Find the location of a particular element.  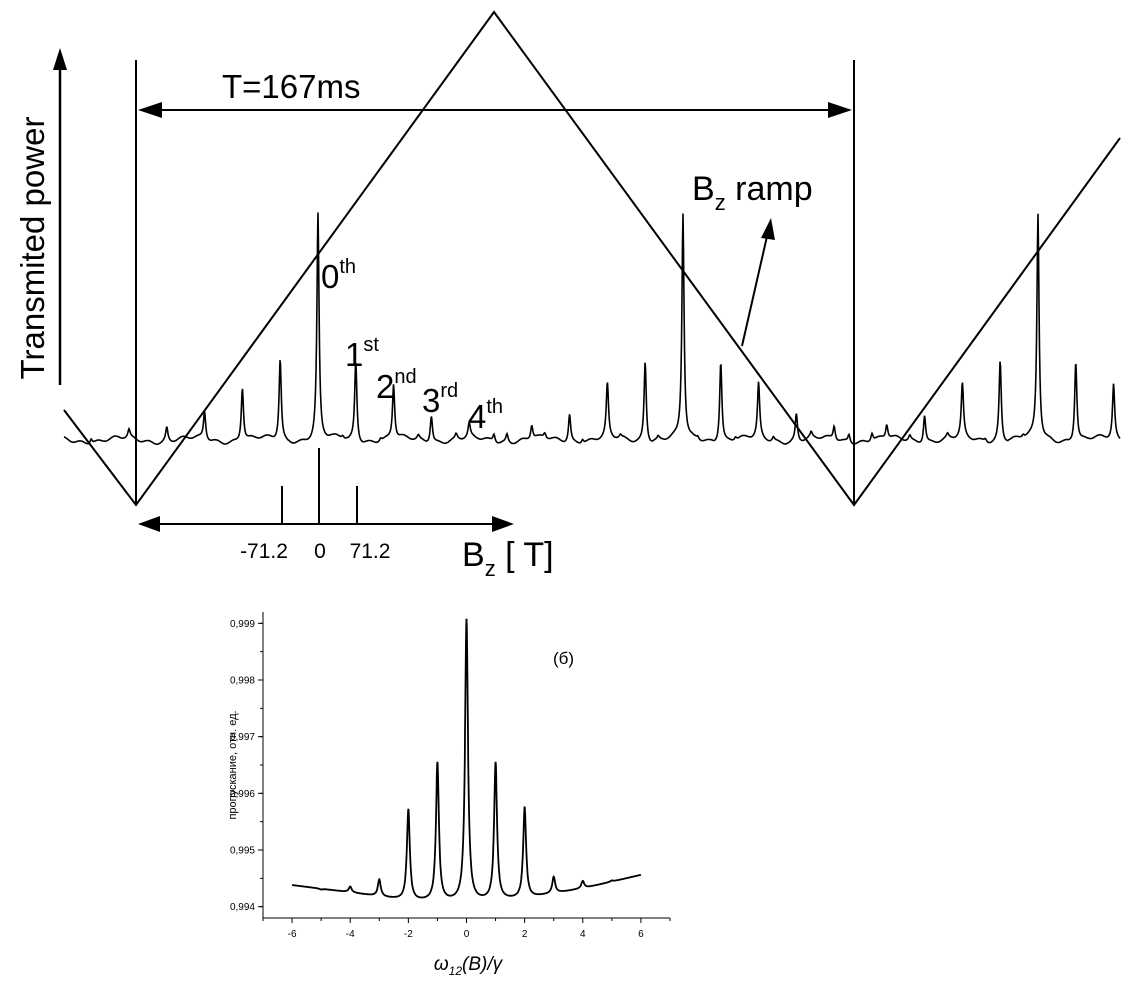

ramp-pointer-line is located at coordinates (755, 289).